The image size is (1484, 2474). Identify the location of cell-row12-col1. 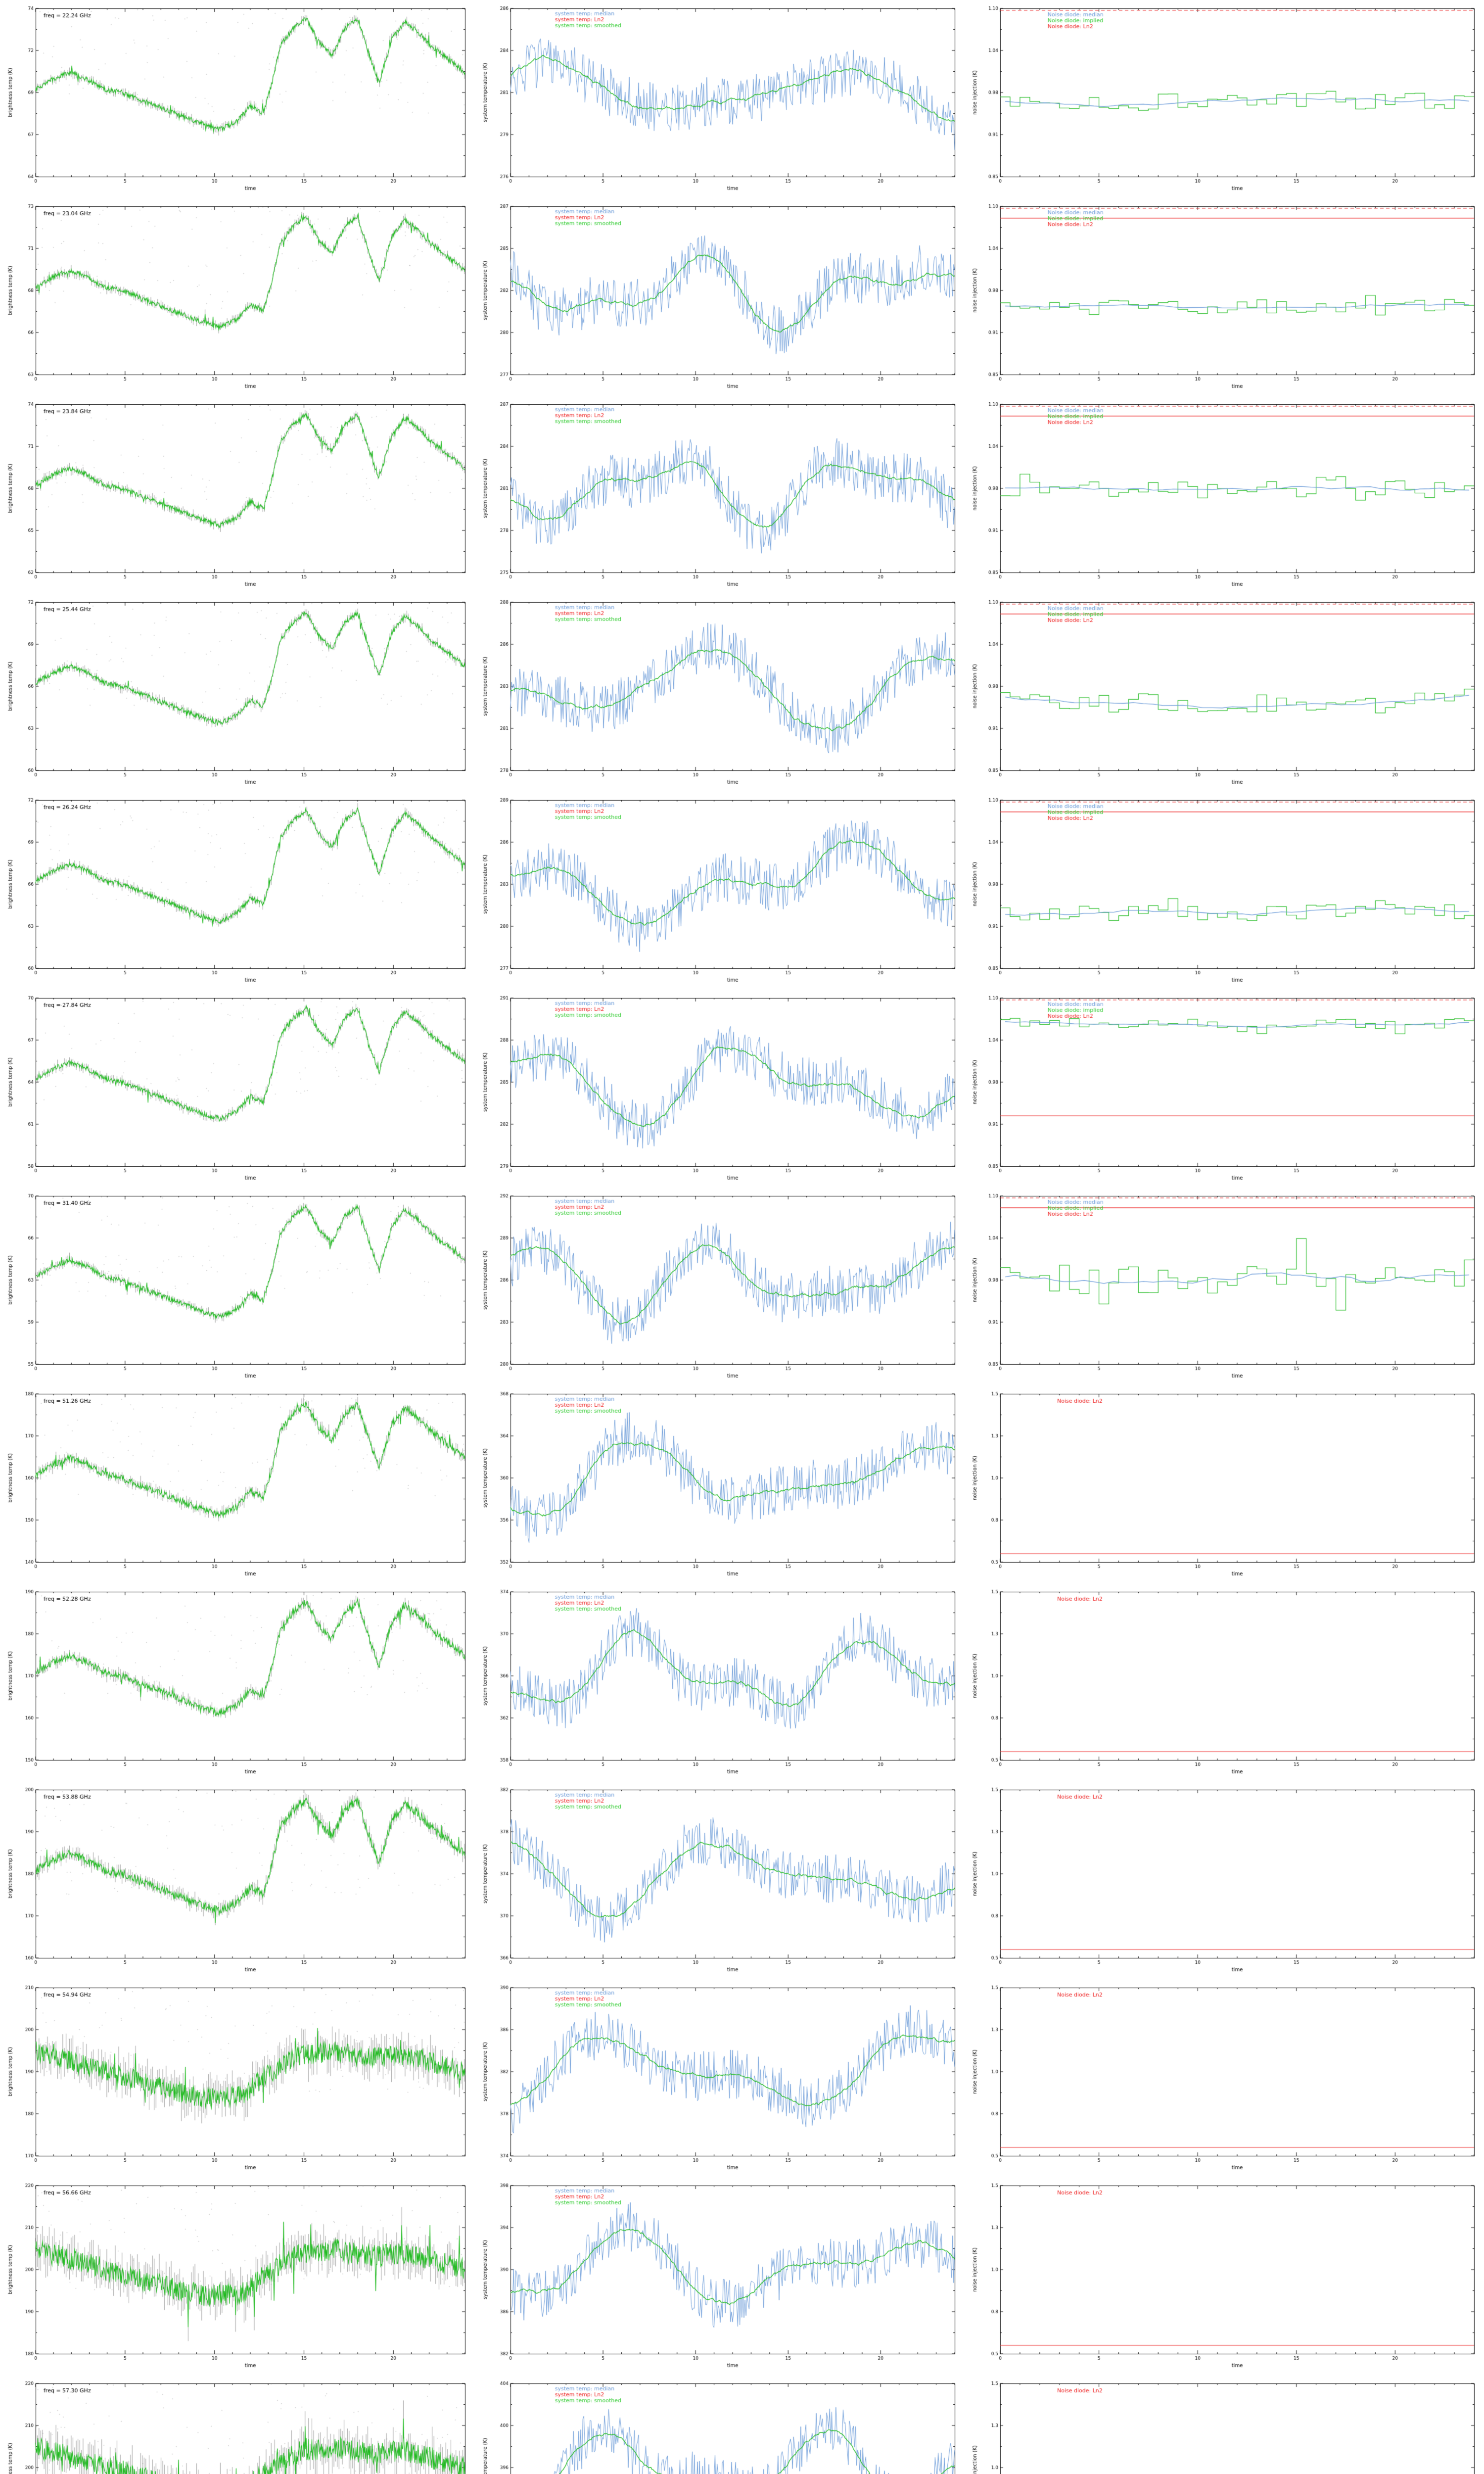
(237, 2276).